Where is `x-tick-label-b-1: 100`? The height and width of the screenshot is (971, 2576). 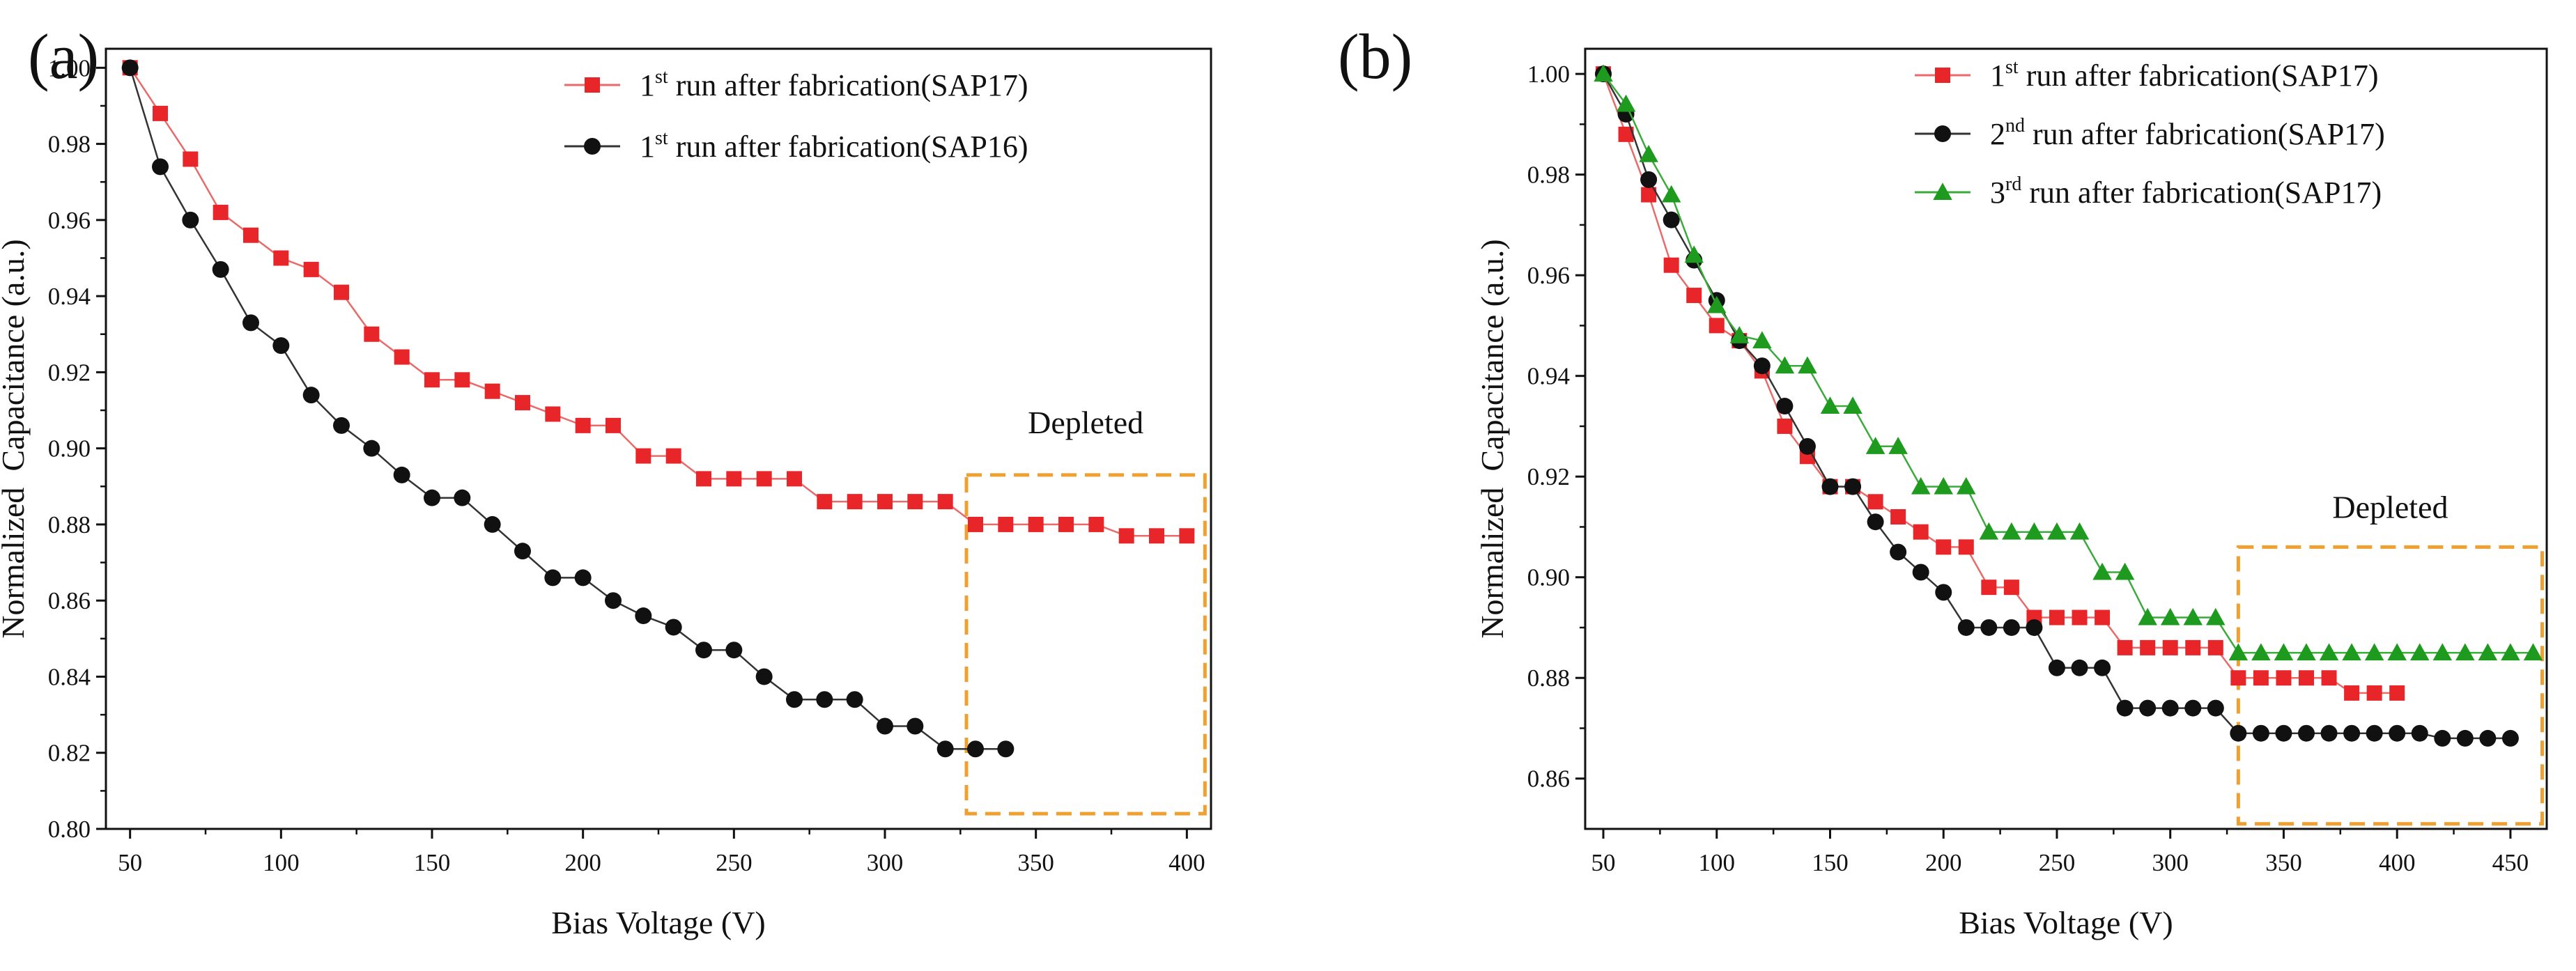
x-tick-label-b-1: 100 is located at coordinates (1717, 862).